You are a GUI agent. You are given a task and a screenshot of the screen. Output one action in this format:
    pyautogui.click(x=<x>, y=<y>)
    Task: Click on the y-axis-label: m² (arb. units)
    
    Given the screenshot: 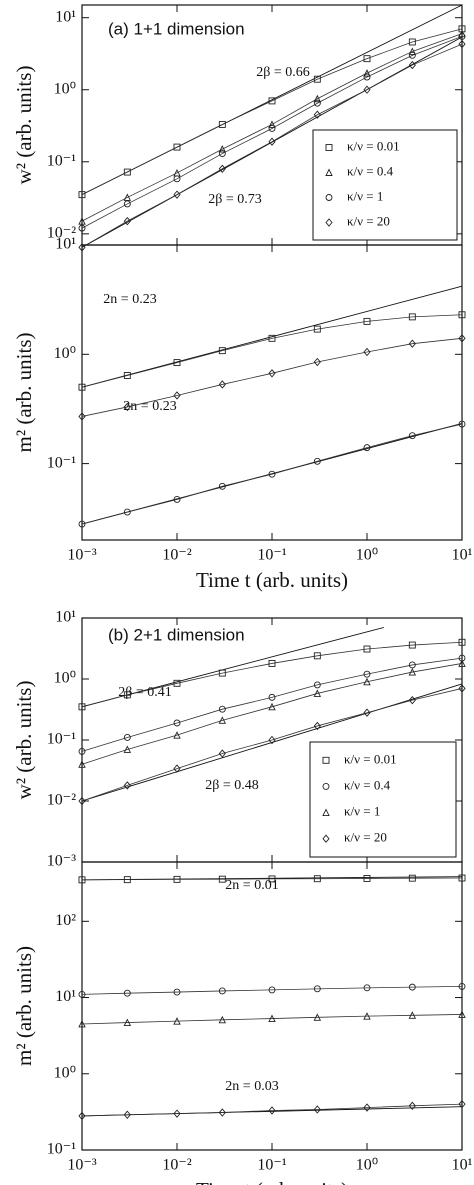 What is the action you would take?
    pyautogui.click(x=24, y=392)
    